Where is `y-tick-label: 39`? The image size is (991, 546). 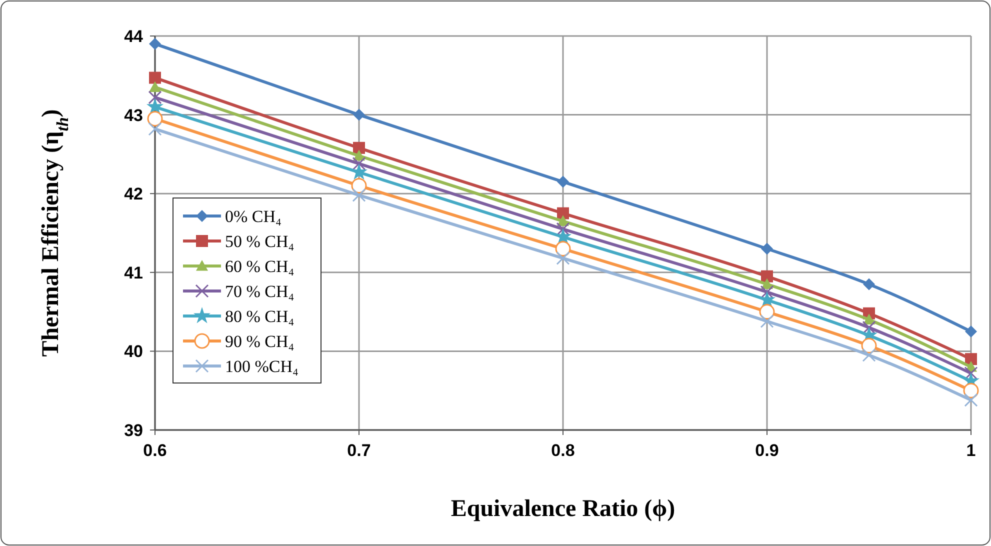
y-tick-label: 39 is located at coordinates (133, 430).